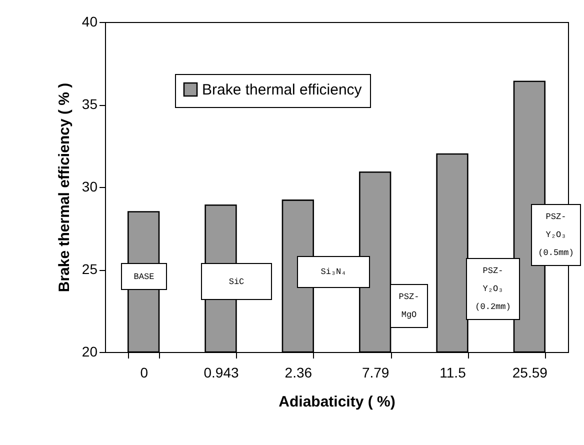 The image size is (584, 445). What do you see at coordinates (90, 186) in the screenshot?
I see `y-tick-label: 30` at bounding box center [90, 186].